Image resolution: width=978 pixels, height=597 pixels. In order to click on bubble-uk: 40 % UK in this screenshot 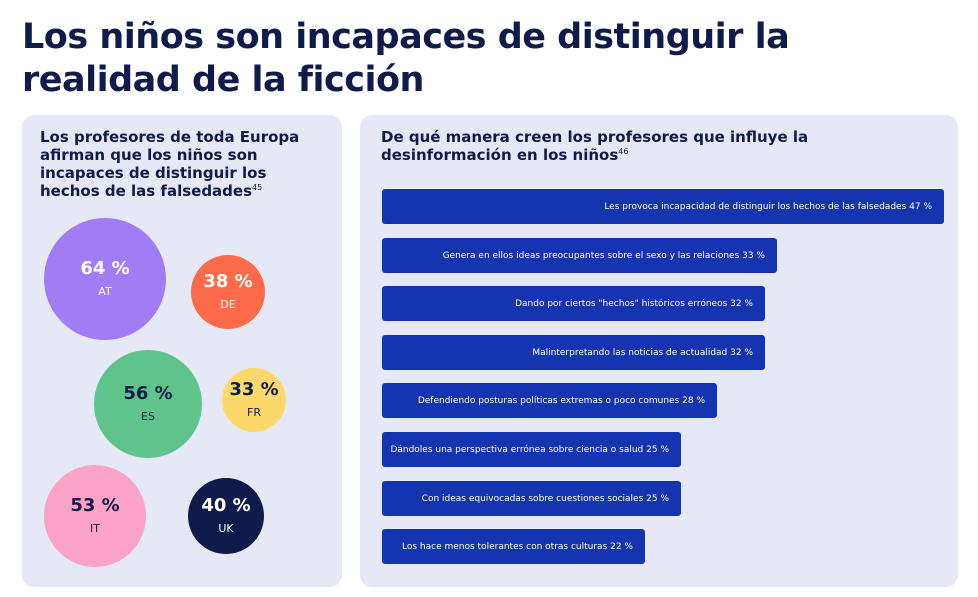, I will do `click(226, 516)`.